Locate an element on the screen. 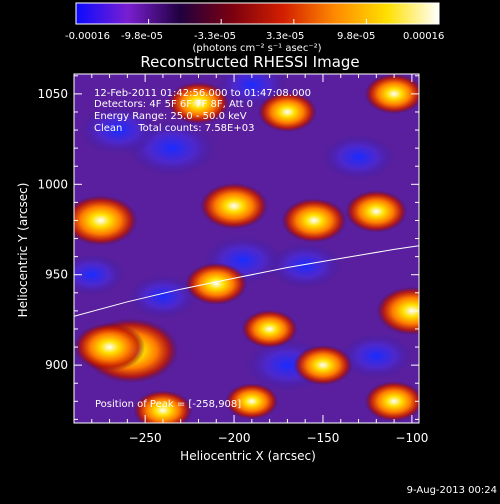 The image size is (500, 504). solar-limb-curve is located at coordinates (246, 281).